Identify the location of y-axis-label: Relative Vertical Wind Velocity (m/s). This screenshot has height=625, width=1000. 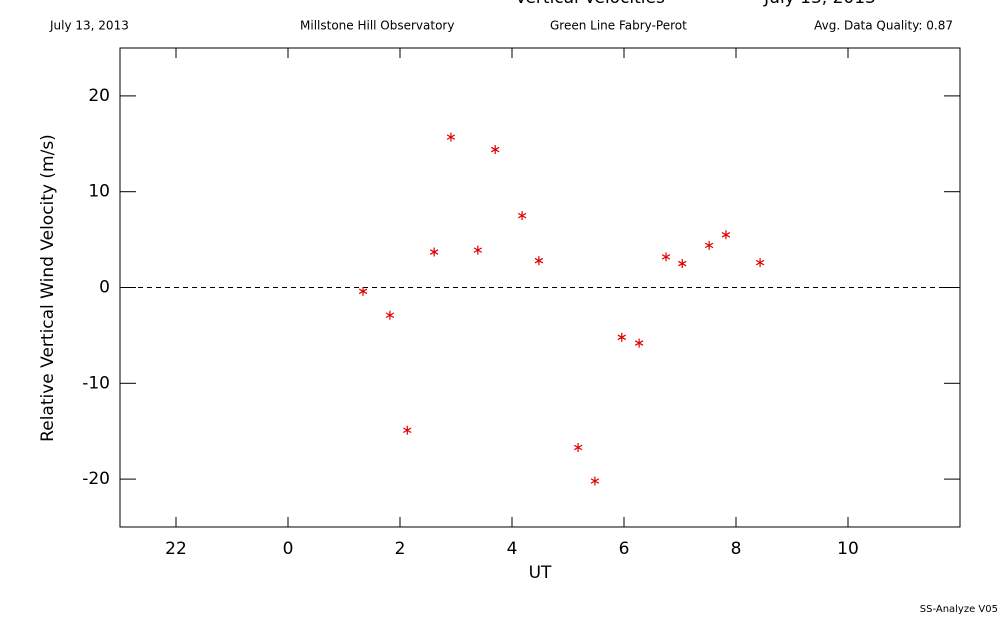
(48, 288).